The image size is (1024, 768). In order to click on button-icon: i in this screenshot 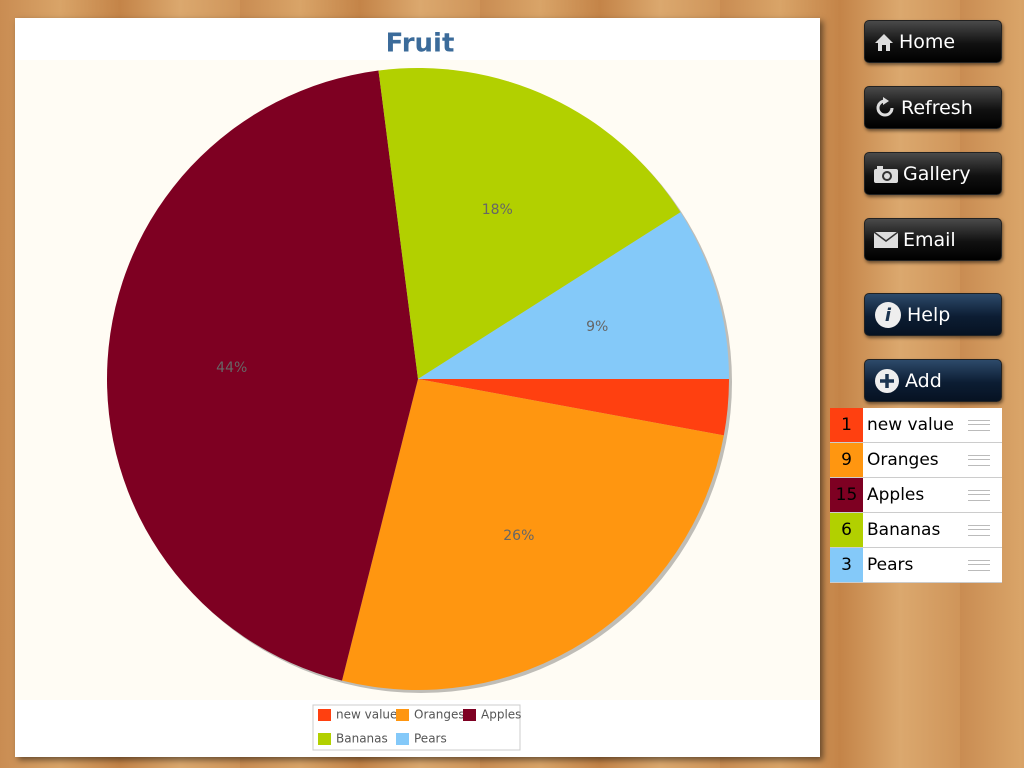, I will do `click(888, 314)`.